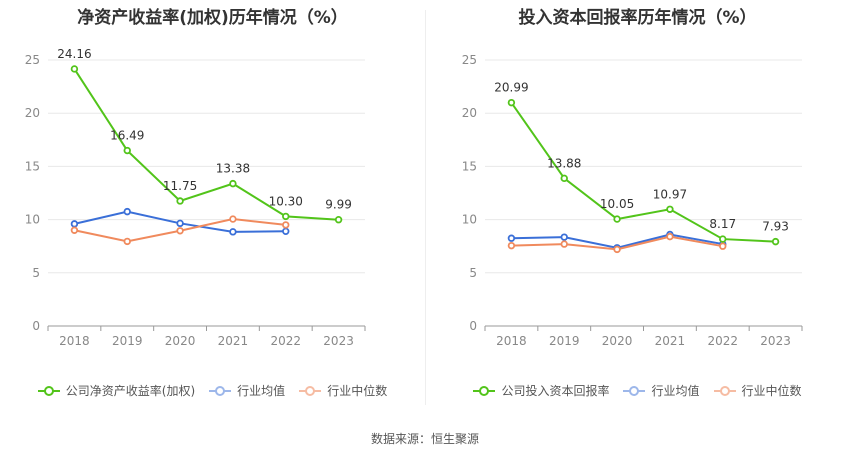 Image resolution: width=850 pixels, height=459 pixels. Describe the element at coordinates (338, 205) in the screenshot. I see `data-label: 9.99` at that location.